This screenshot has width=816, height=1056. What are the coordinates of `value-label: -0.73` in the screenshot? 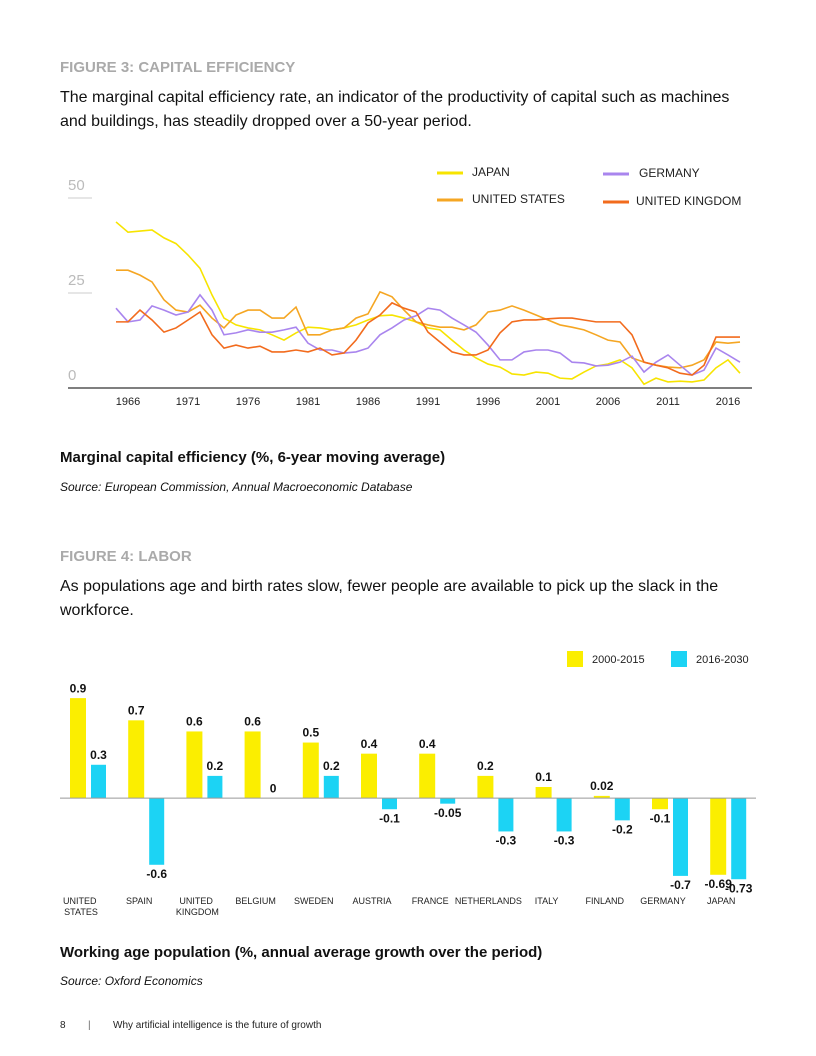 It's located at (739, 888).